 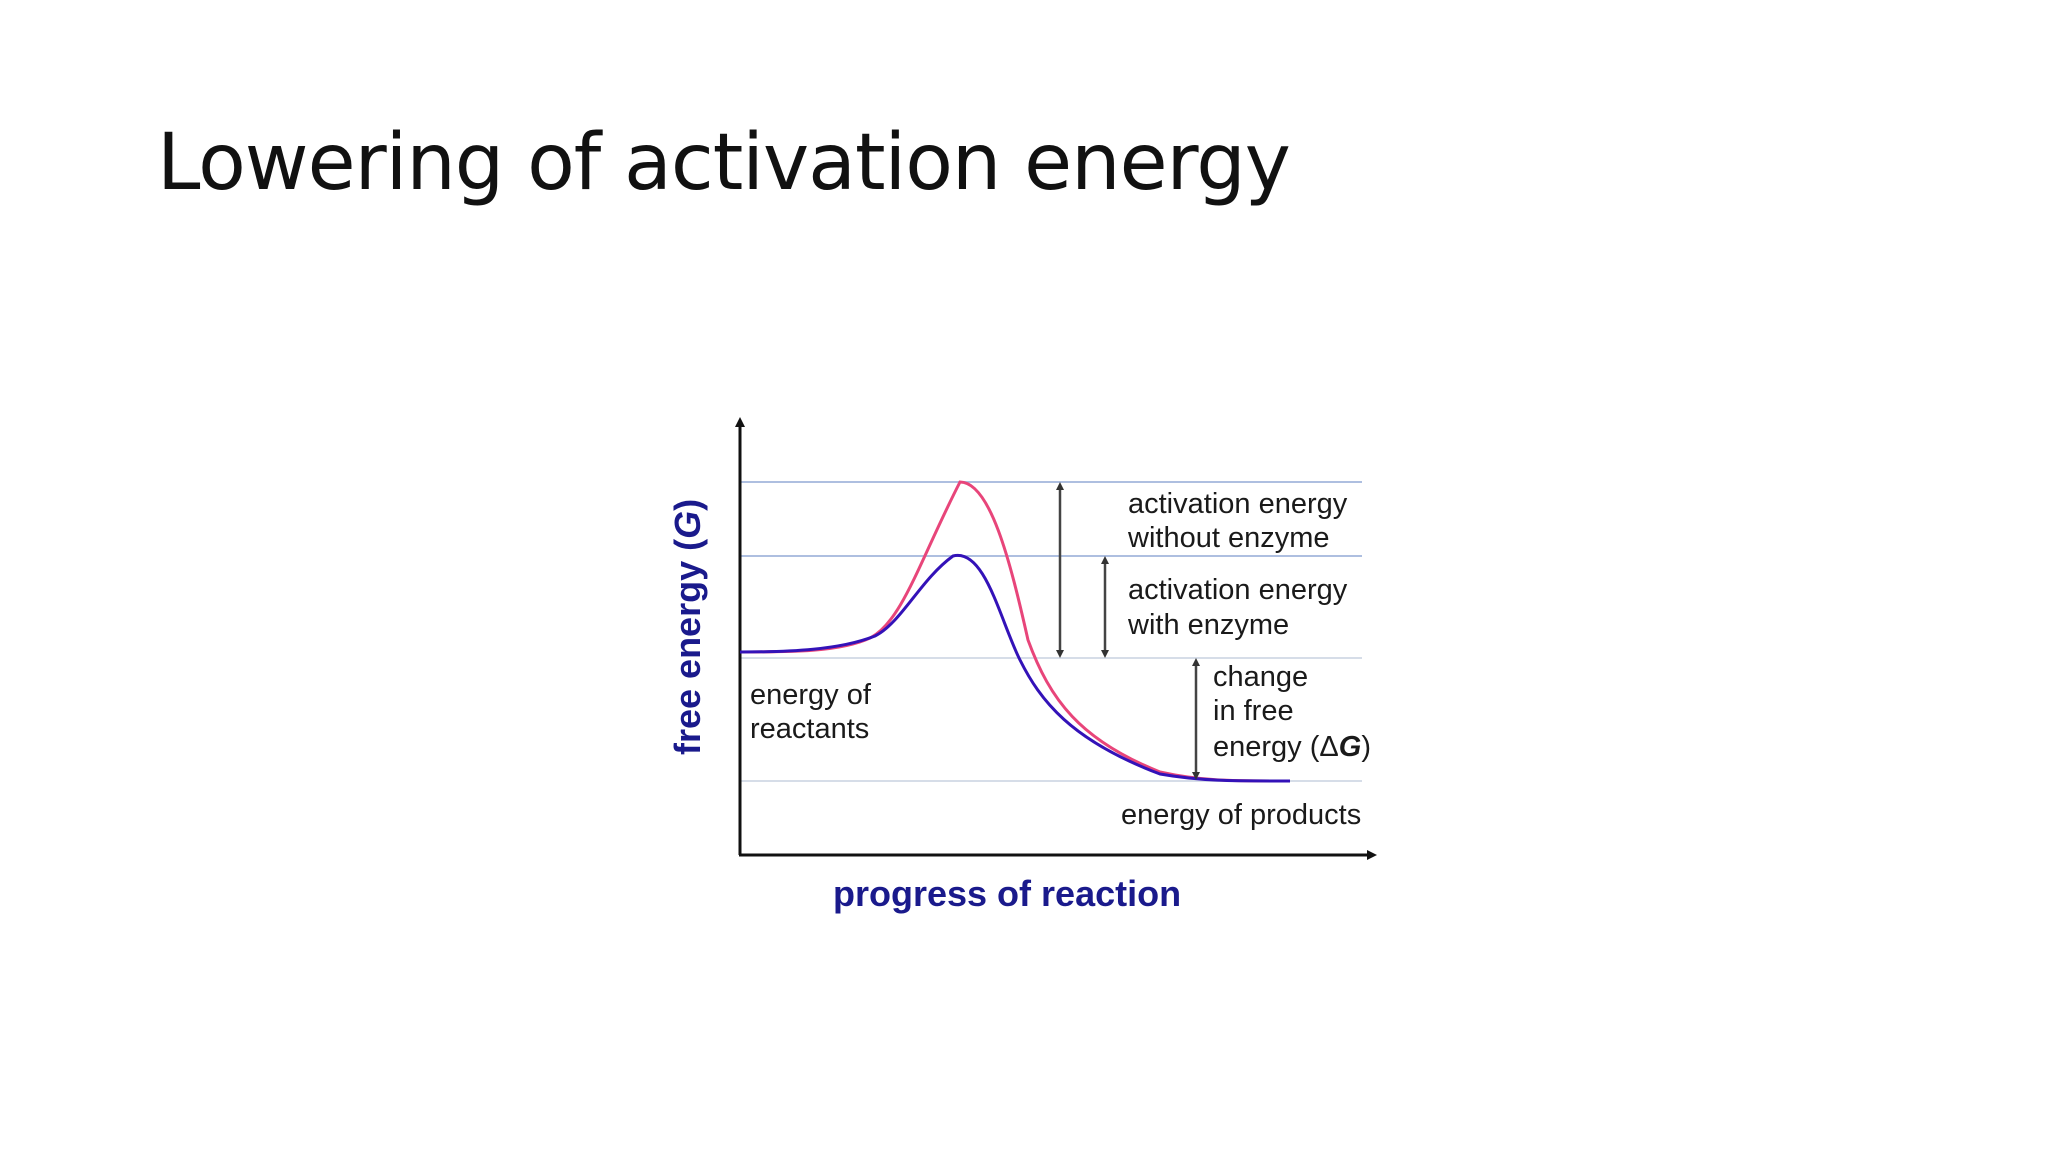 I want to click on label-activation-without-line2: without enzyme, so click(x=1228, y=538).